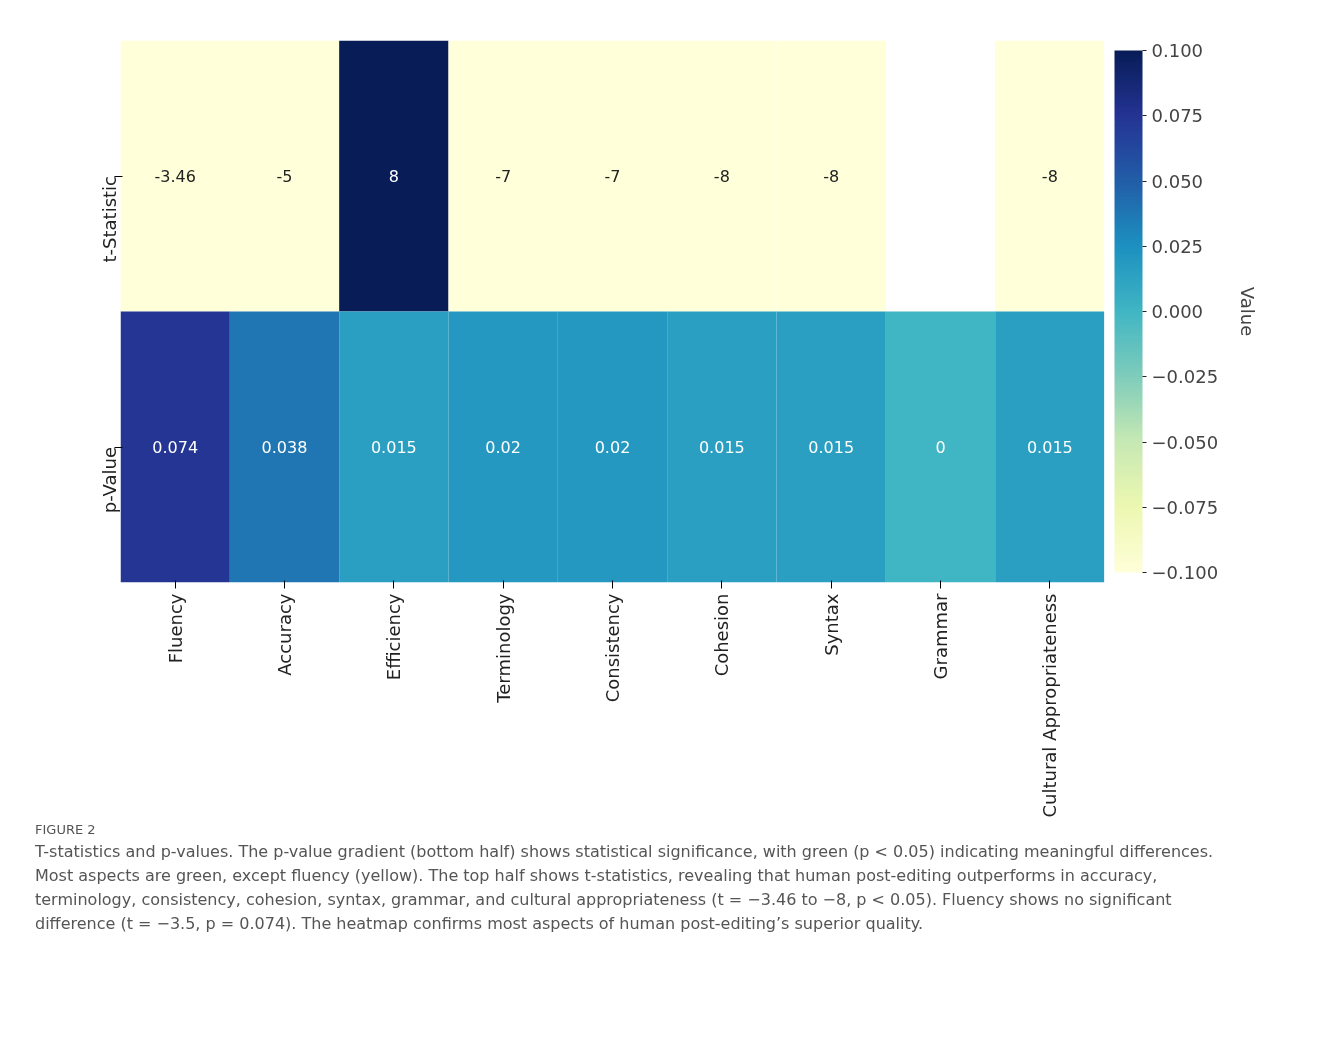  Describe the element at coordinates (940, 447) in the screenshot. I see `data-label: 0` at that location.